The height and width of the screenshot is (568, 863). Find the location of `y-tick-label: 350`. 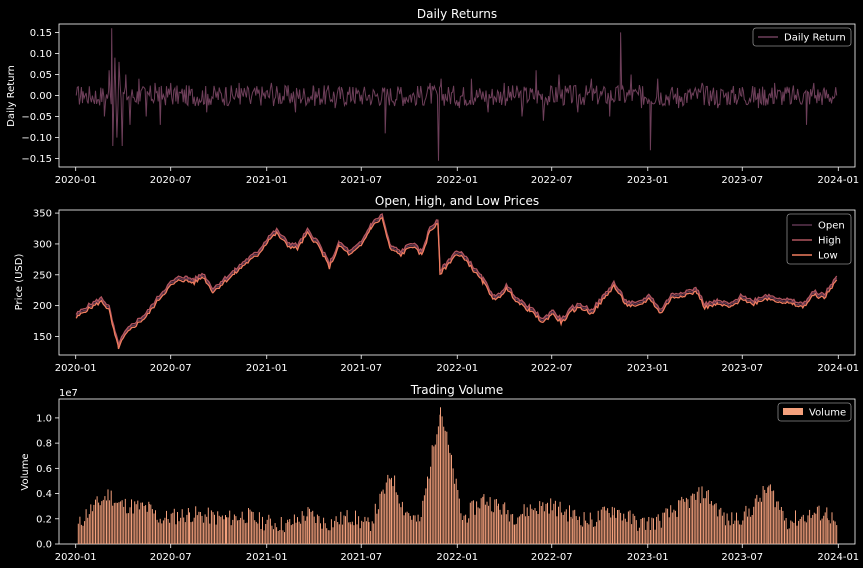

y-tick-label: 350 is located at coordinates (42, 214).